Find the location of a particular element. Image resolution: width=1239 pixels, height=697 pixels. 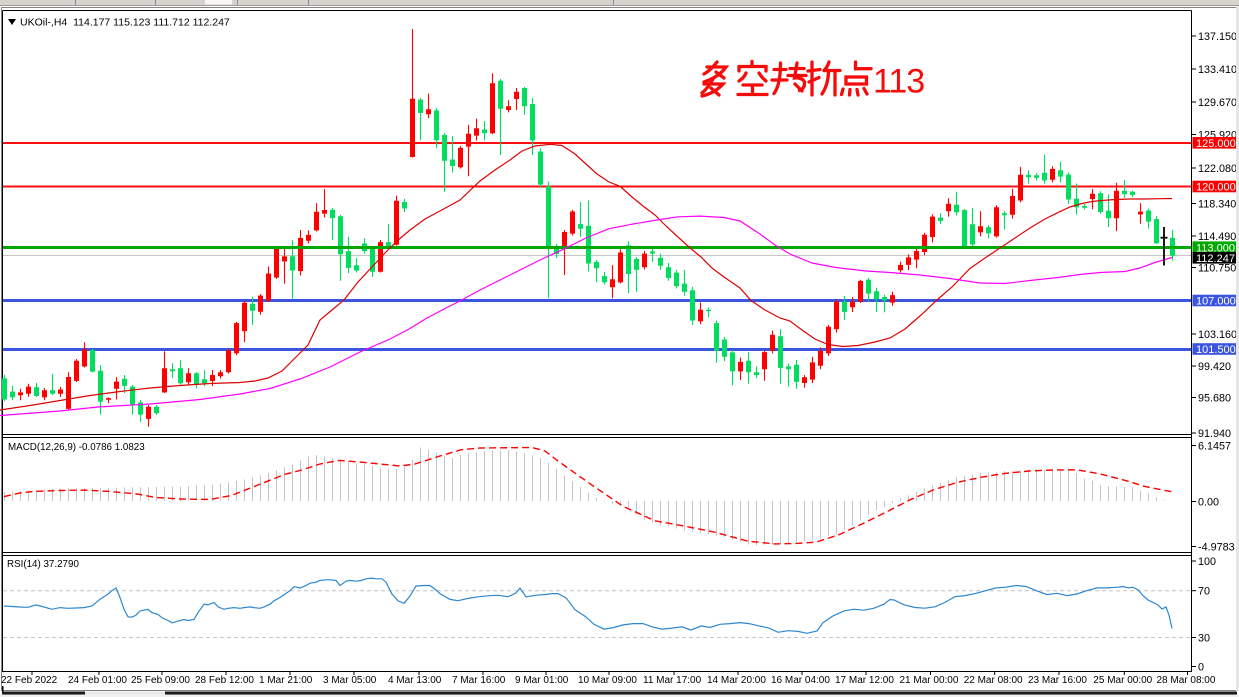

svg-text: 112.247 is located at coordinates (1215, 259).